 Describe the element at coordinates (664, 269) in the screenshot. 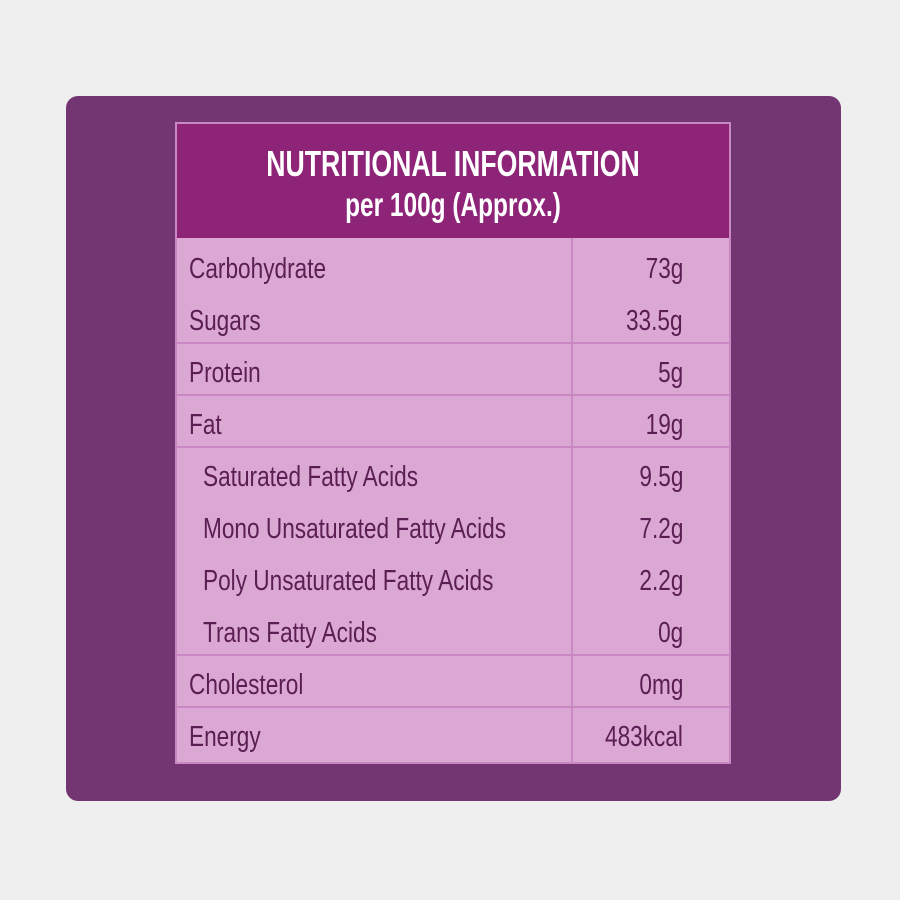

I see `row-value-carbohydrate: 73g` at that location.